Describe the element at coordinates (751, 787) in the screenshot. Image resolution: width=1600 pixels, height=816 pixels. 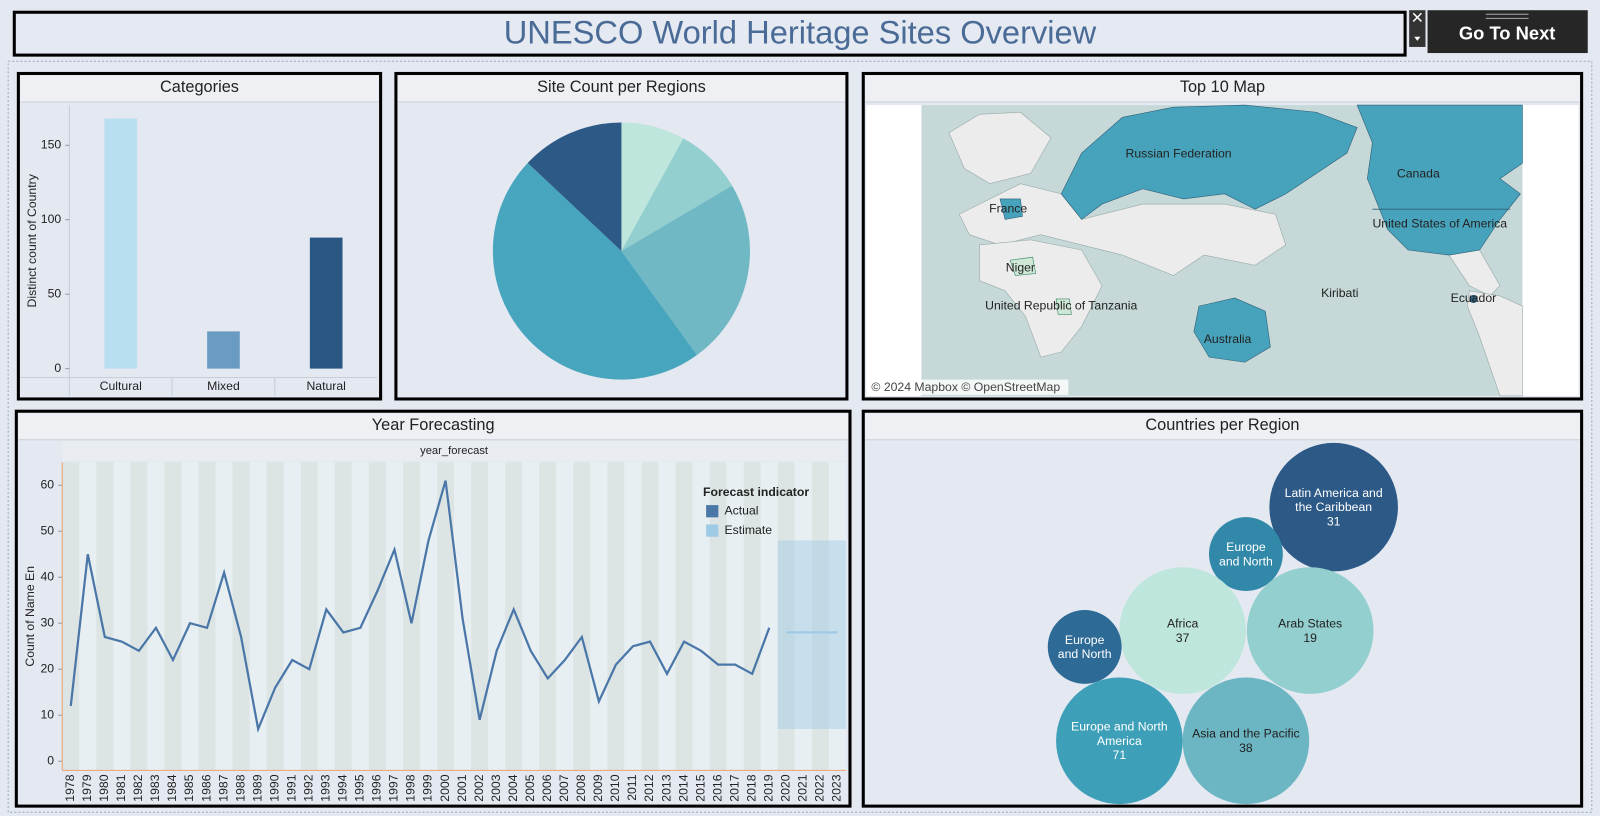
I see `x-tick-label: 2018` at that location.